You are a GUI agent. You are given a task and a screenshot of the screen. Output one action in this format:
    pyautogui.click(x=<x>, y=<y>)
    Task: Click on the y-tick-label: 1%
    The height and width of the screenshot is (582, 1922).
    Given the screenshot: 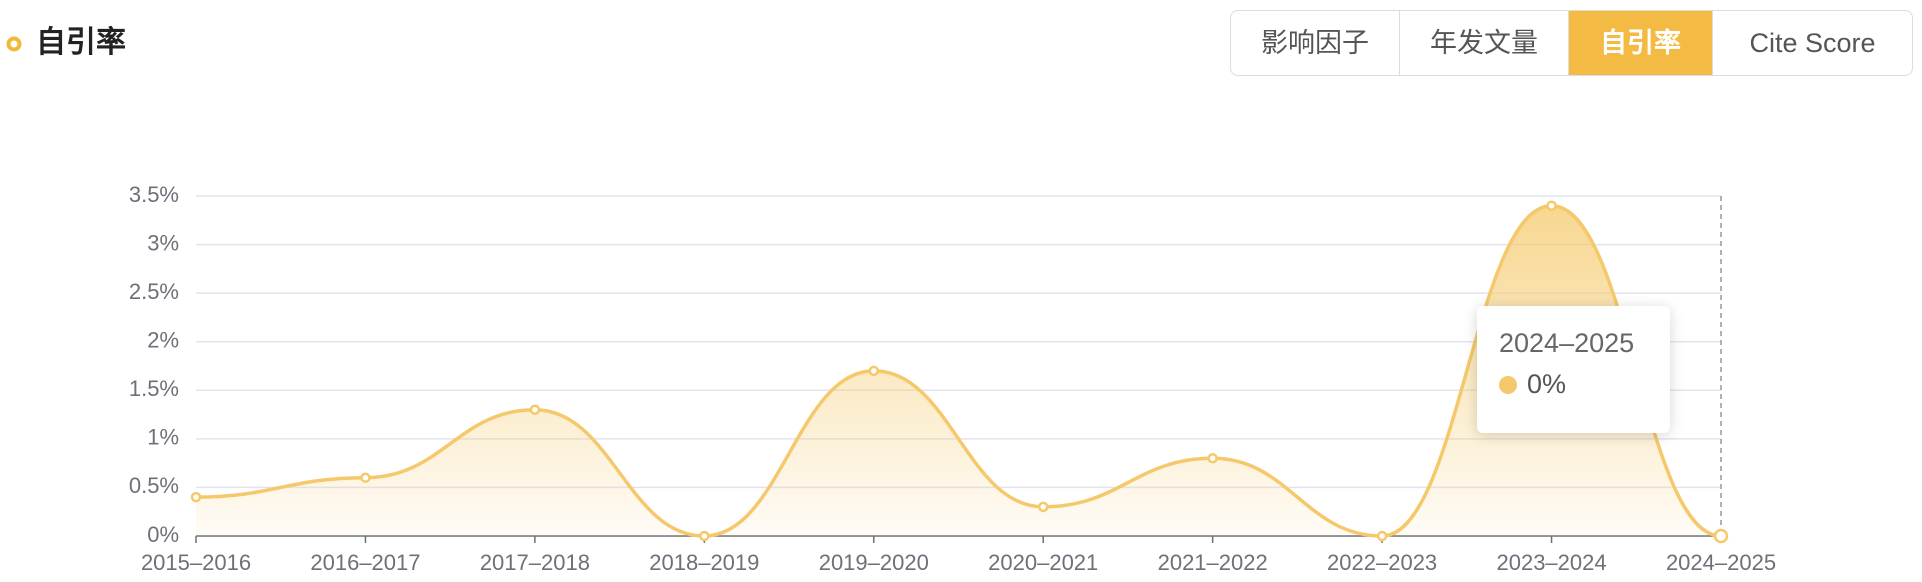 What is the action you would take?
    pyautogui.click(x=163, y=437)
    